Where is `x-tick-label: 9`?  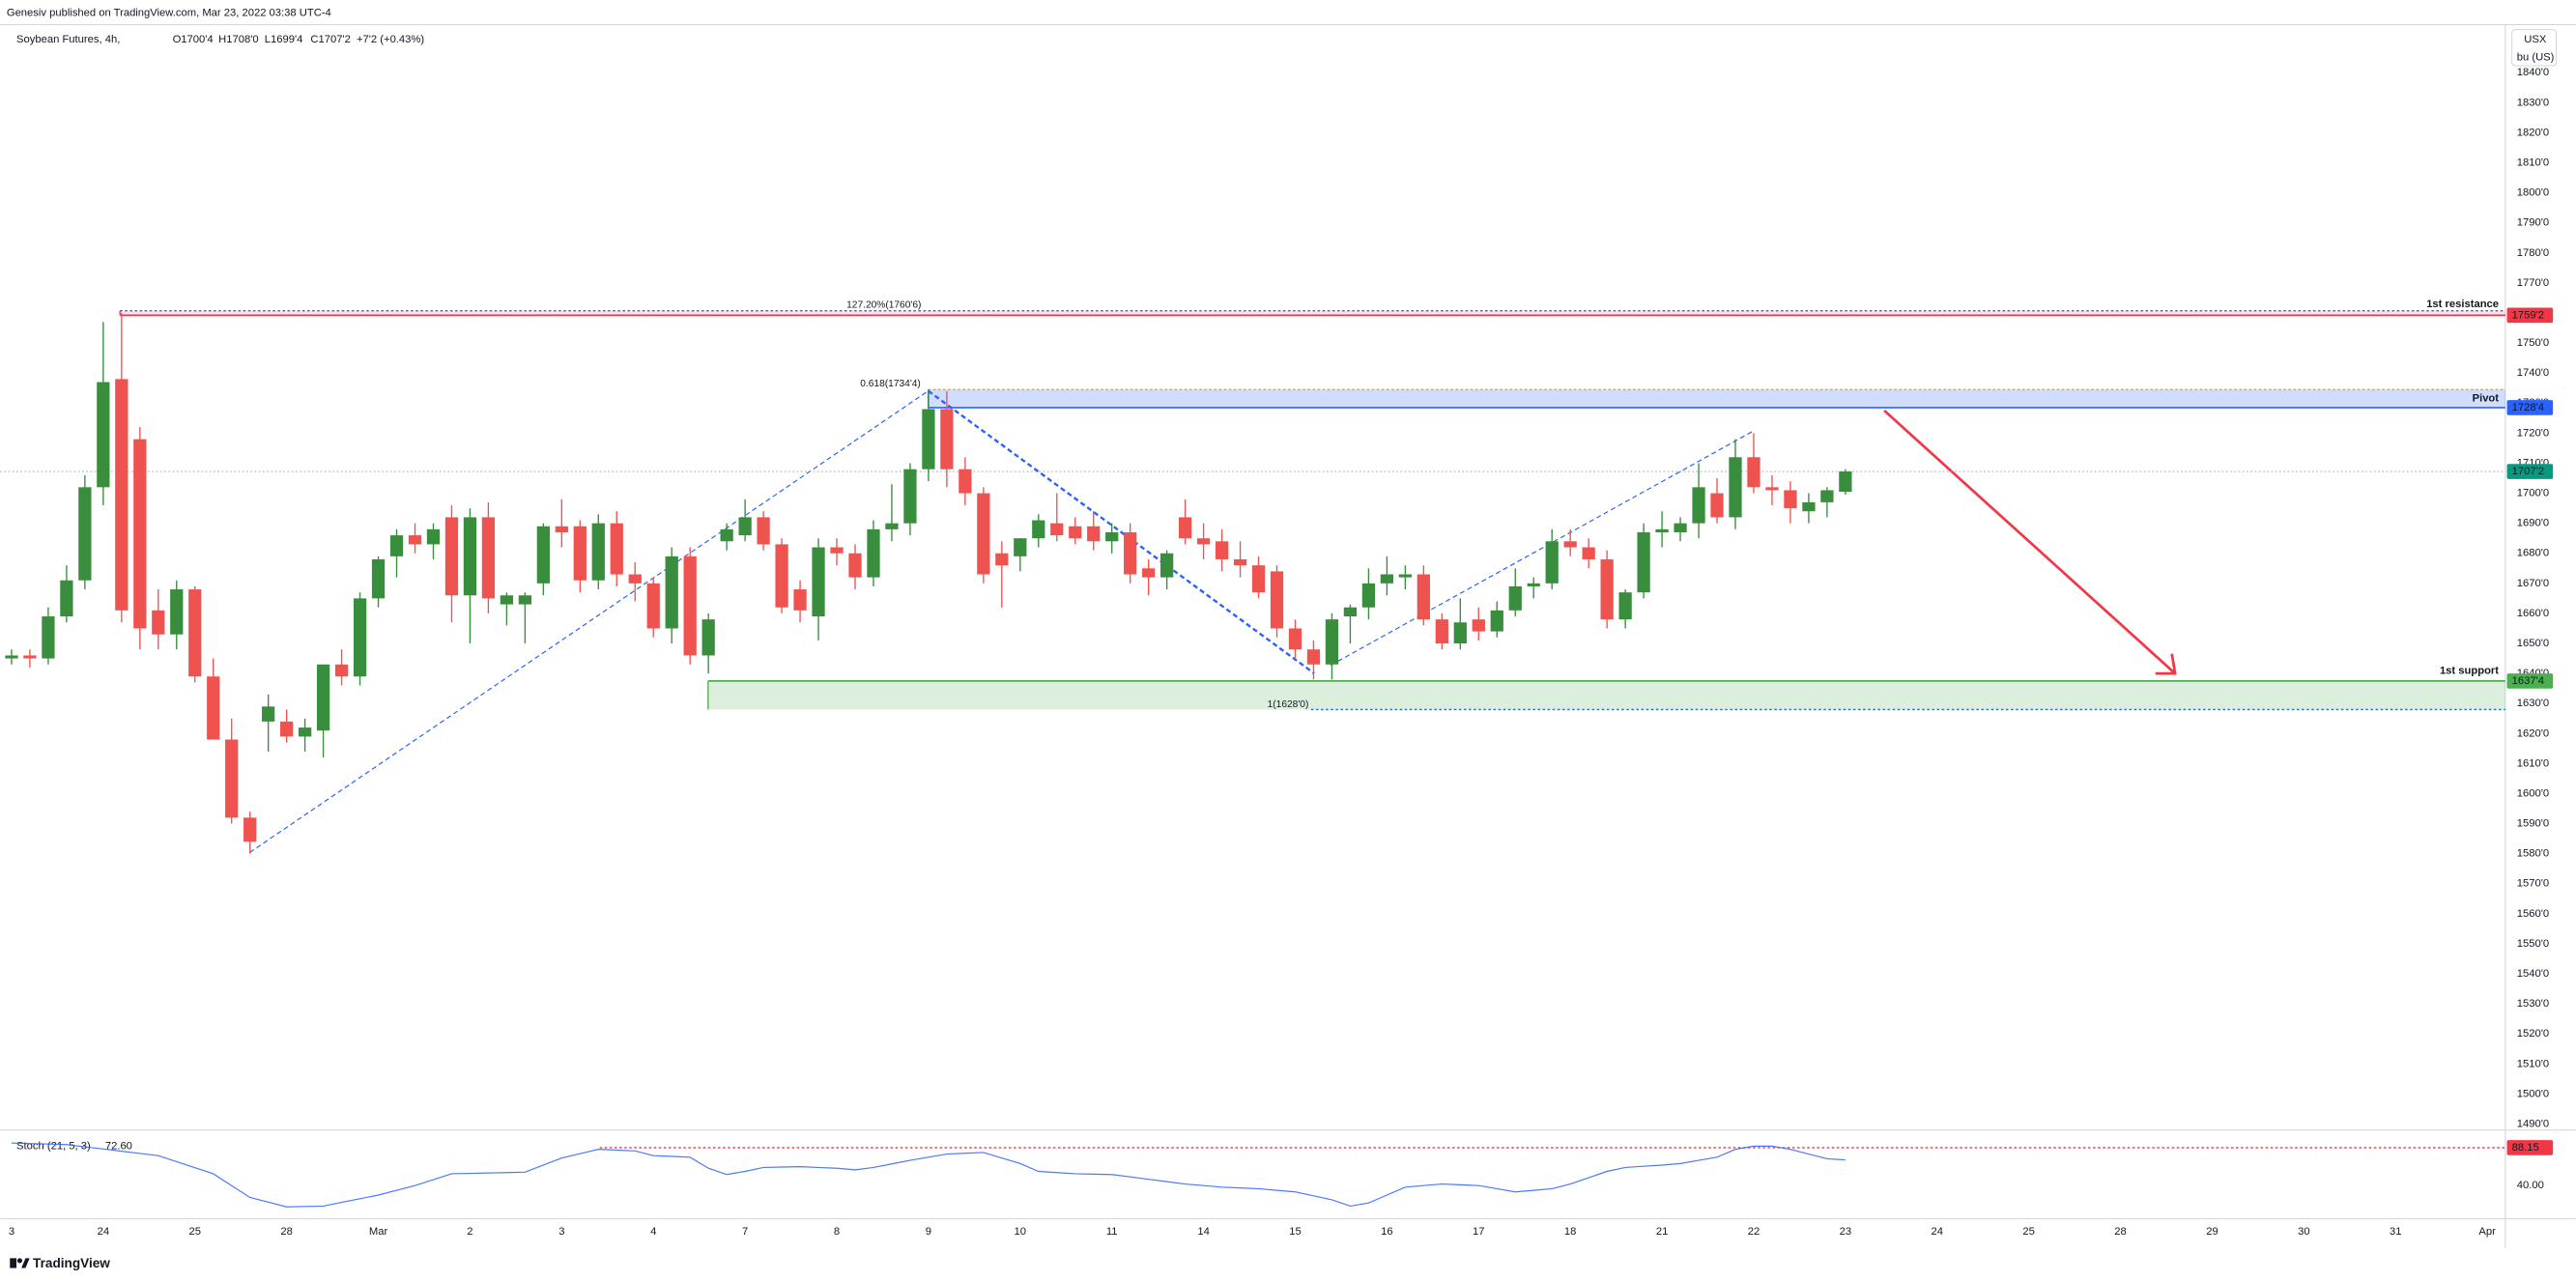 x-tick-label: 9 is located at coordinates (929, 1232).